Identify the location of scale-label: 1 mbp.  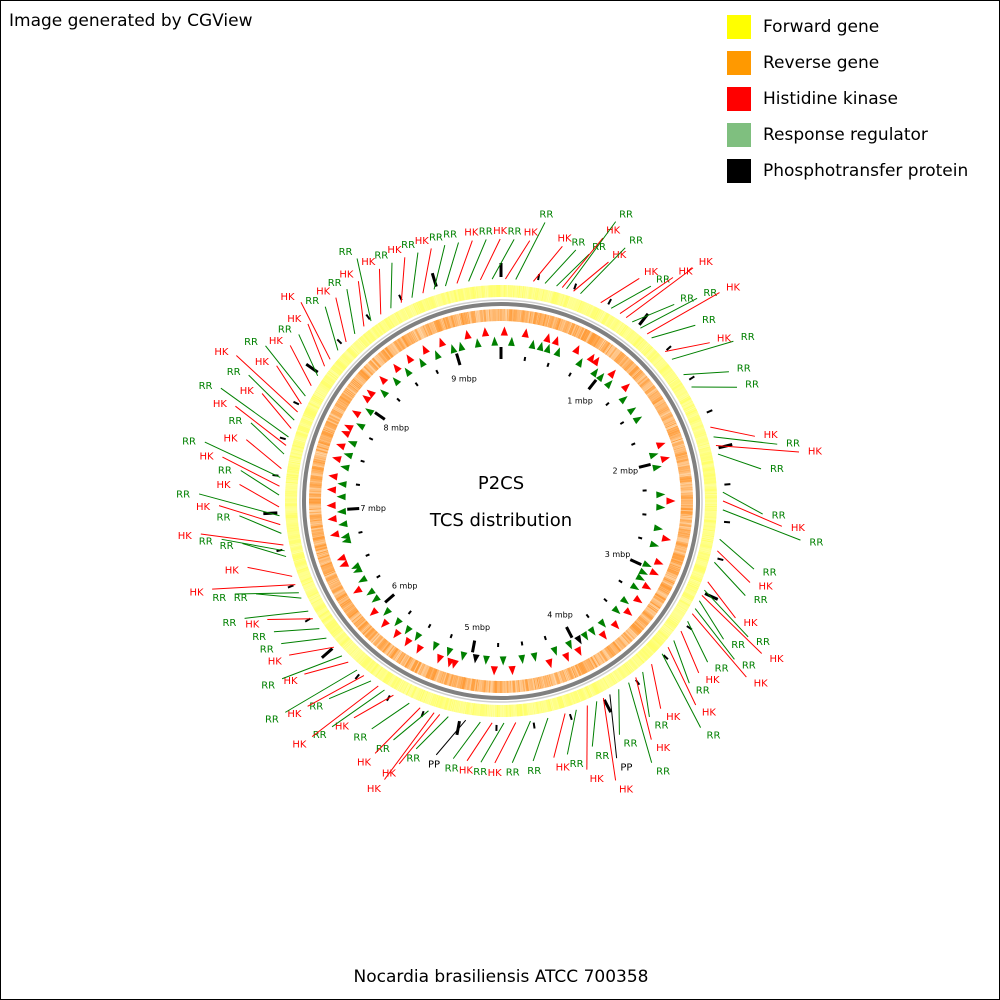
(580, 400).